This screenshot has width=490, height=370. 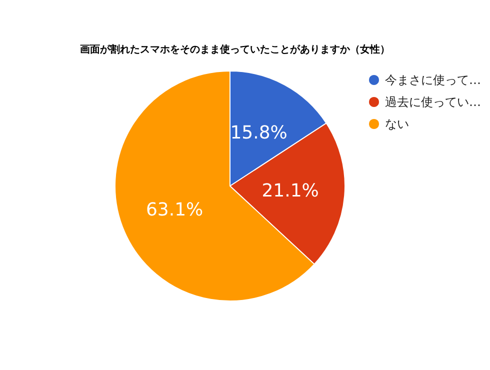 I want to click on chart-title: 画面が割れたスマホをそのまま使っていたことがありますか（女性）, so click(x=235, y=50).